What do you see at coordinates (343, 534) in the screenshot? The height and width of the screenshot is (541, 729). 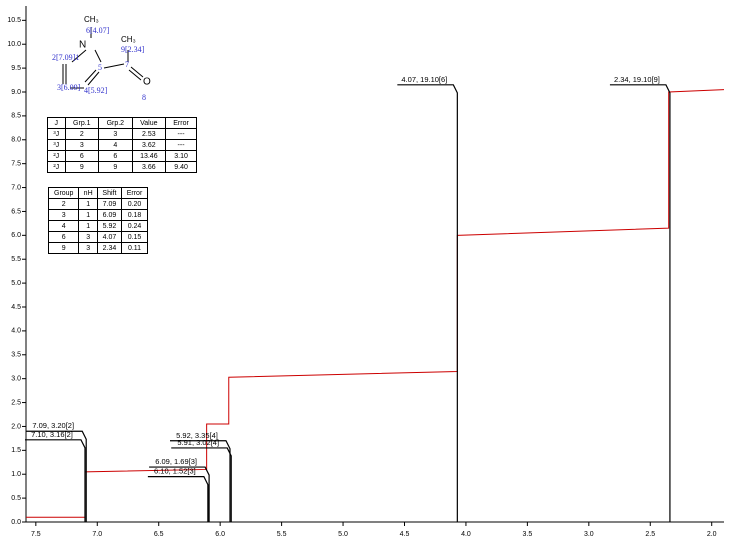 I see `x-tick-label: 5.0` at bounding box center [343, 534].